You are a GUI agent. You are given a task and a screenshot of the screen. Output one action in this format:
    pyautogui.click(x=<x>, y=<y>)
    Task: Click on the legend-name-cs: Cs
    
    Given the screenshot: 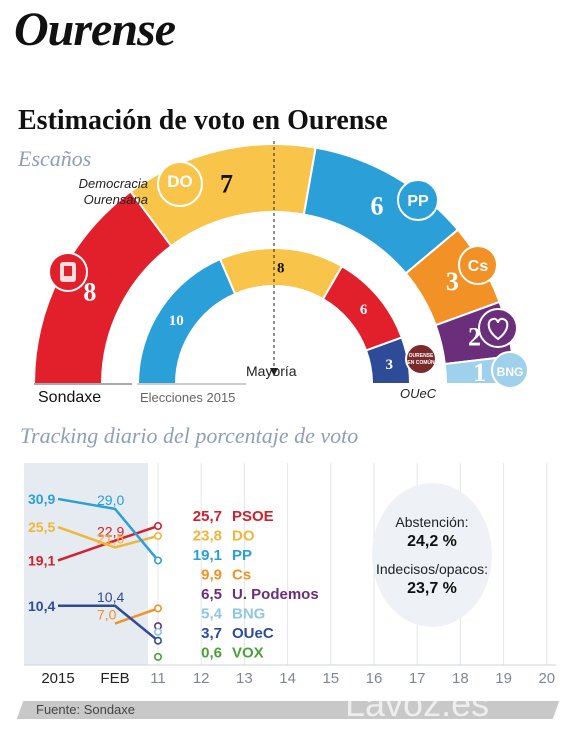 What is the action you would take?
    pyautogui.click(x=241, y=575)
    